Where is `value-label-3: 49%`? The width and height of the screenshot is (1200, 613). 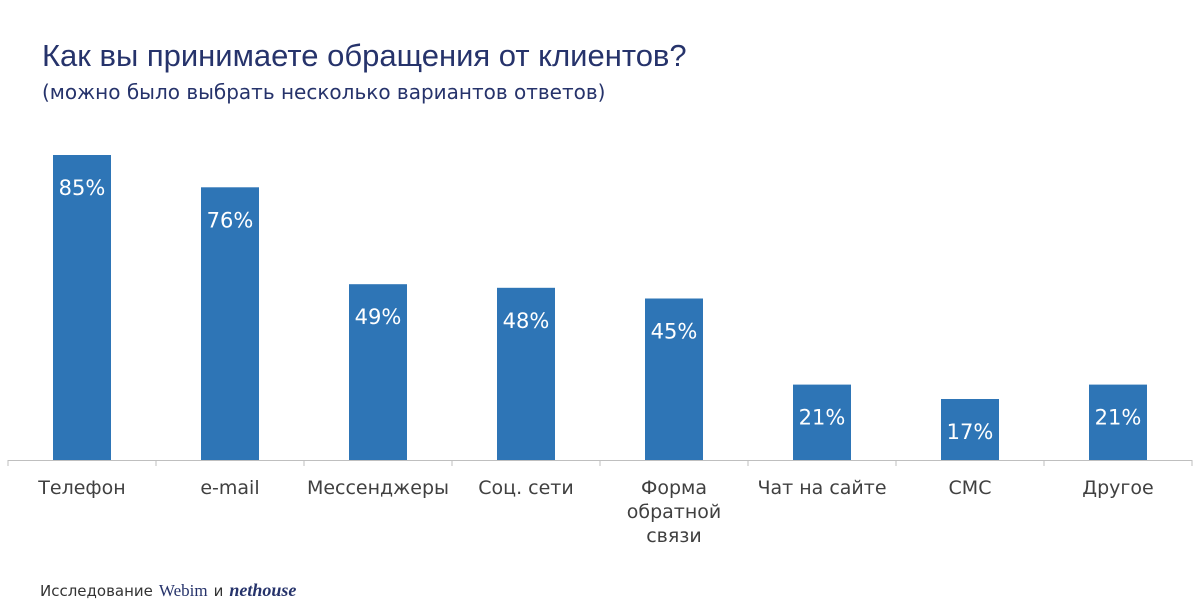
value-label-3: 49% is located at coordinates (378, 317).